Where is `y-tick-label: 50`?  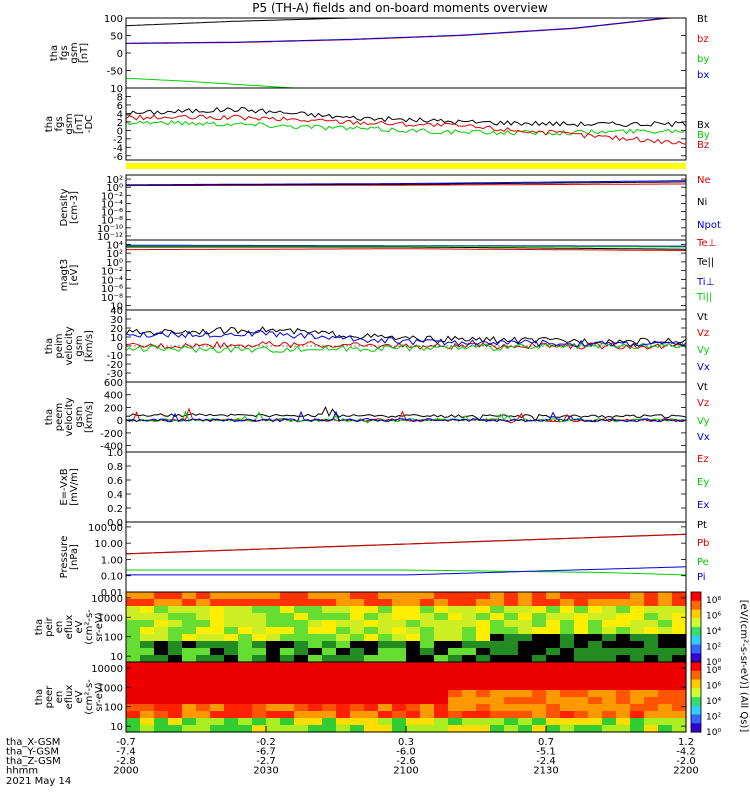
y-tick-label: 50 is located at coordinates (116, 37).